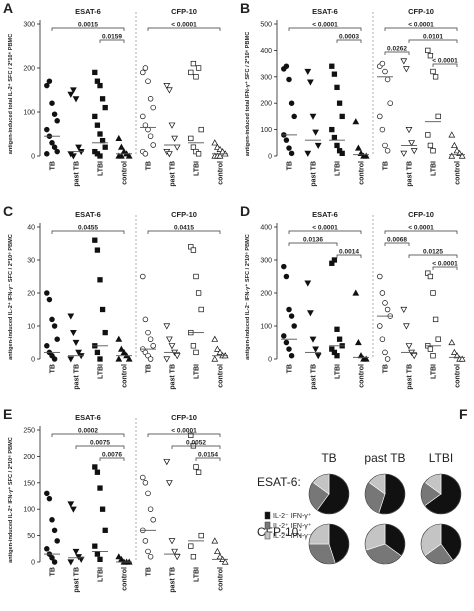 This screenshot has height=611, width=474. Describe the element at coordinates (266, 51) in the screenshot. I see `y-tick-label: 400` at that location.